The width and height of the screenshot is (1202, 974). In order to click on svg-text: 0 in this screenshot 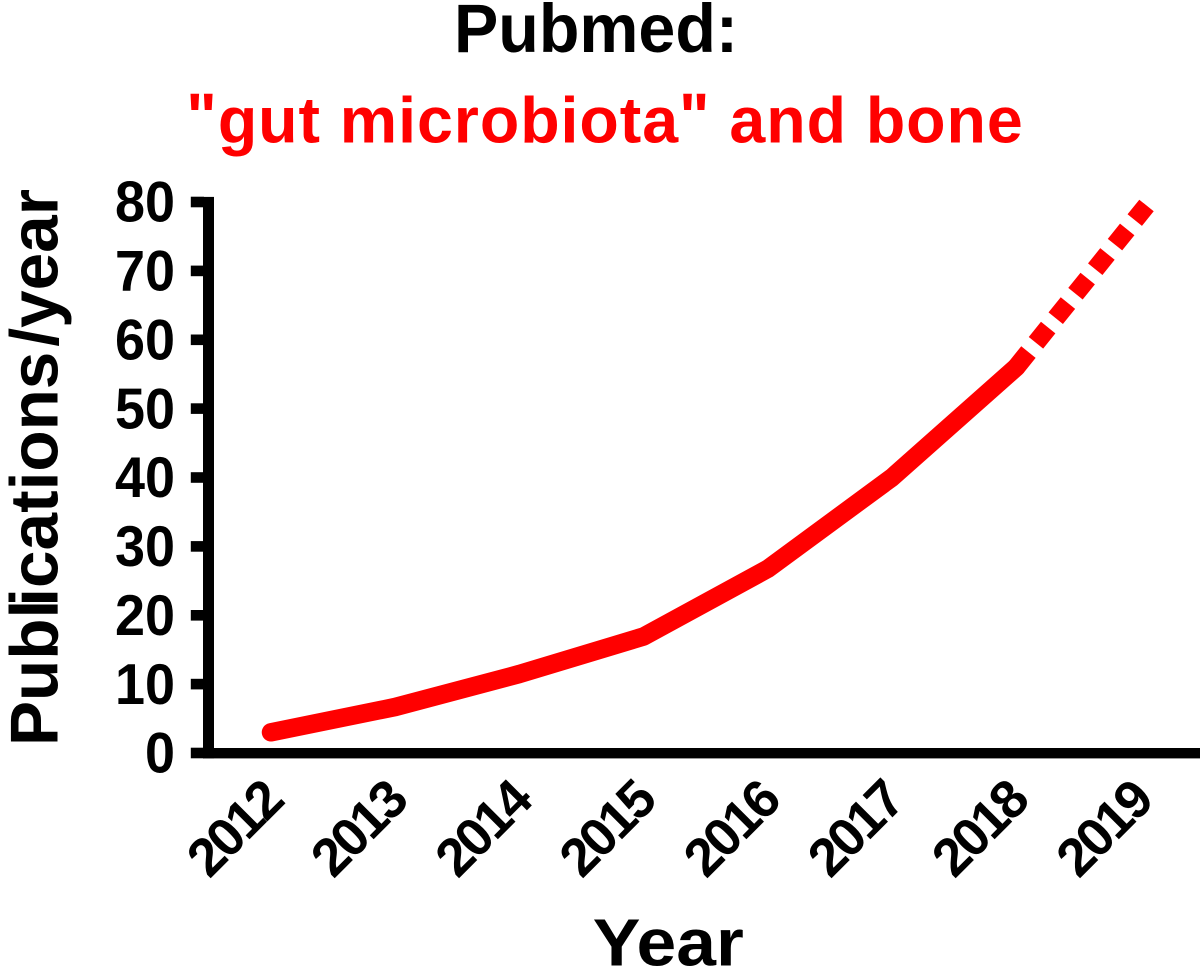, I will do `click(160, 754)`.